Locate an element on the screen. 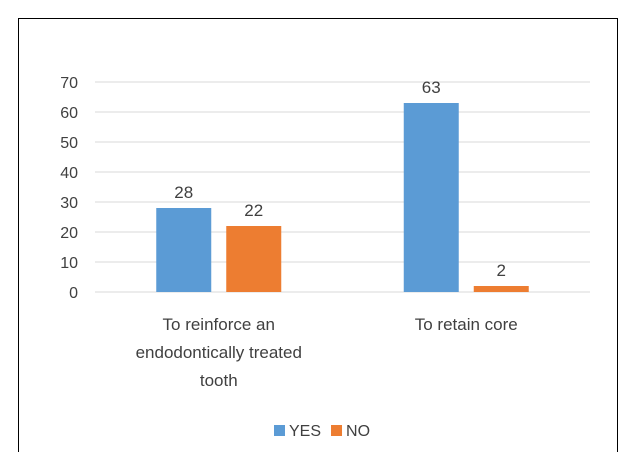  category-label: To reinforce an is located at coordinates (219, 324).